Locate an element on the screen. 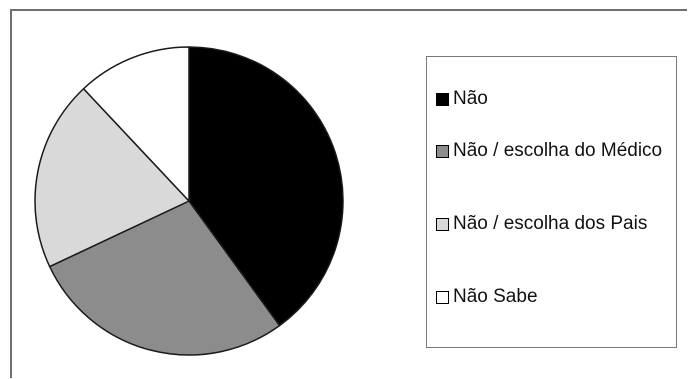 This screenshot has width=688, height=379. legend-label: Não / escolha dos Pais is located at coordinates (550, 223).